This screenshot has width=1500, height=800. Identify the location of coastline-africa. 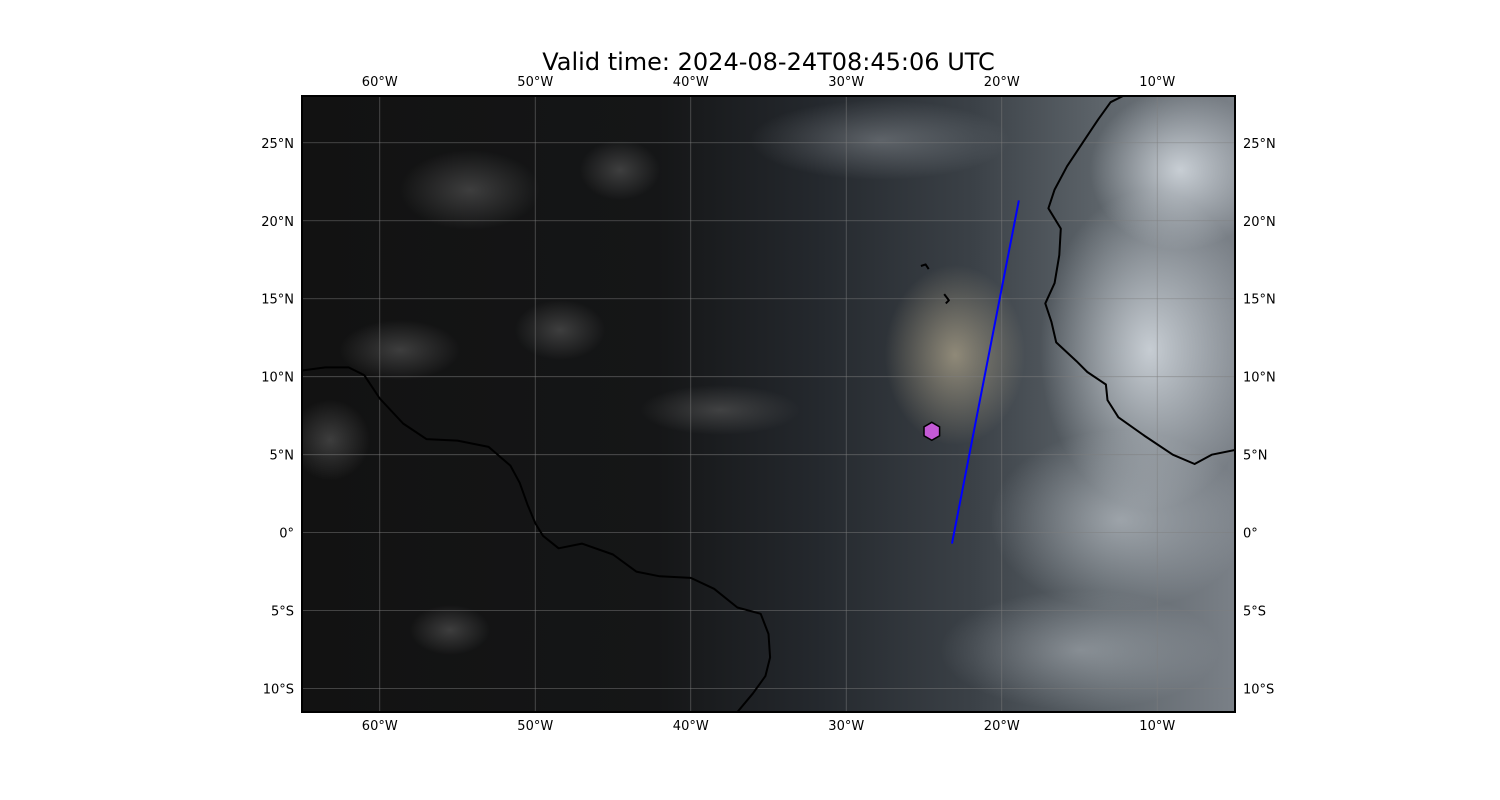
(1139, 280).